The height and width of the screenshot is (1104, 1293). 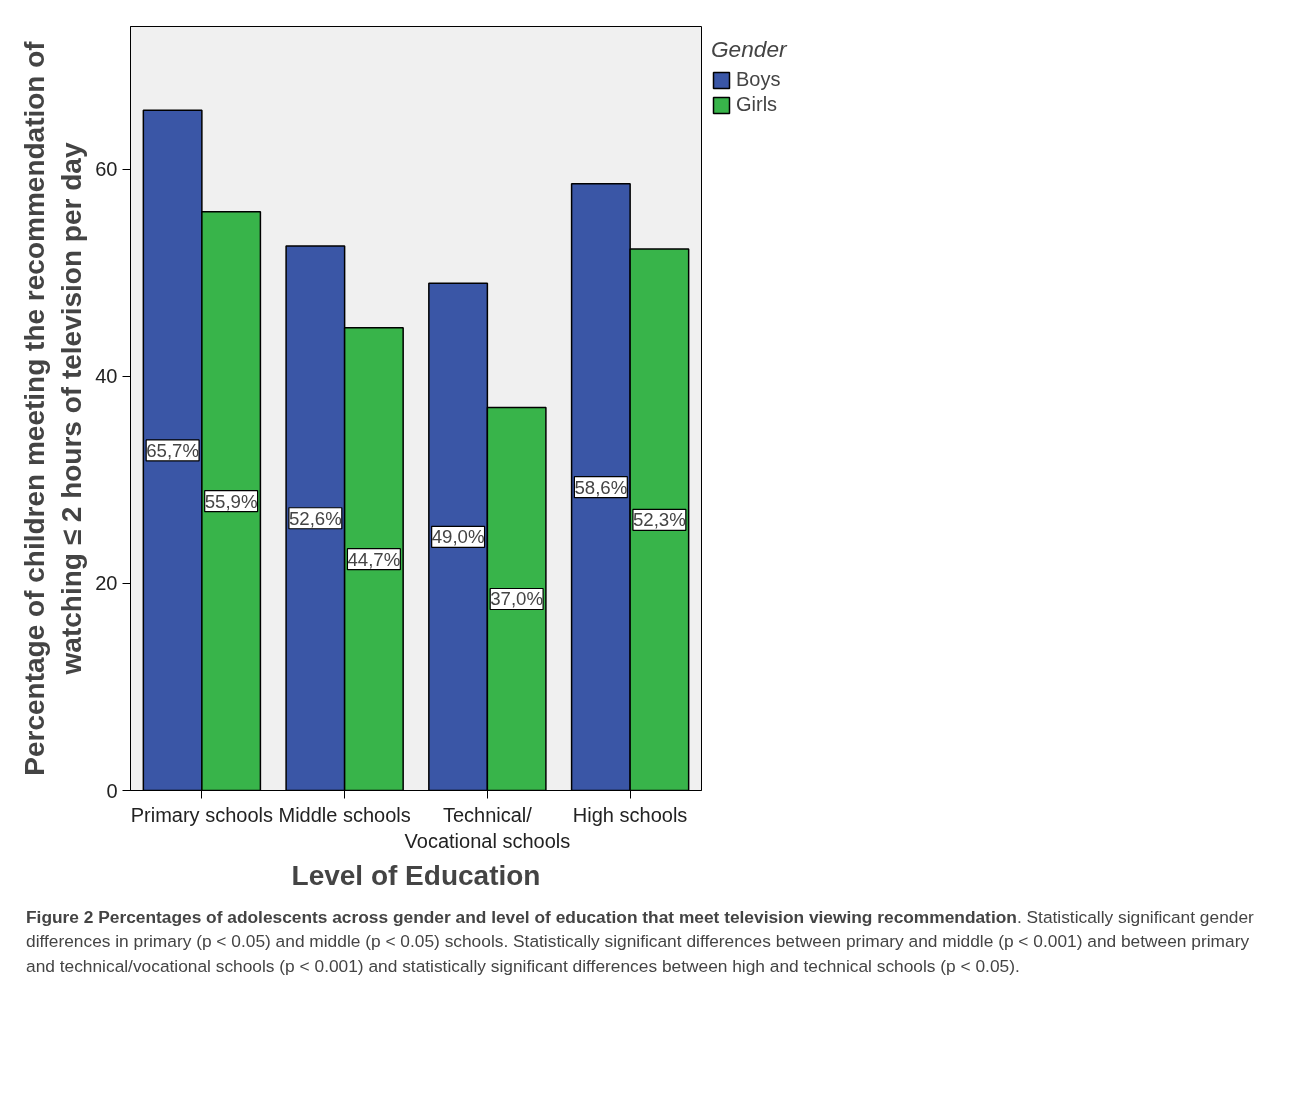 I want to click on legend-title: Gender, so click(x=749, y=49).